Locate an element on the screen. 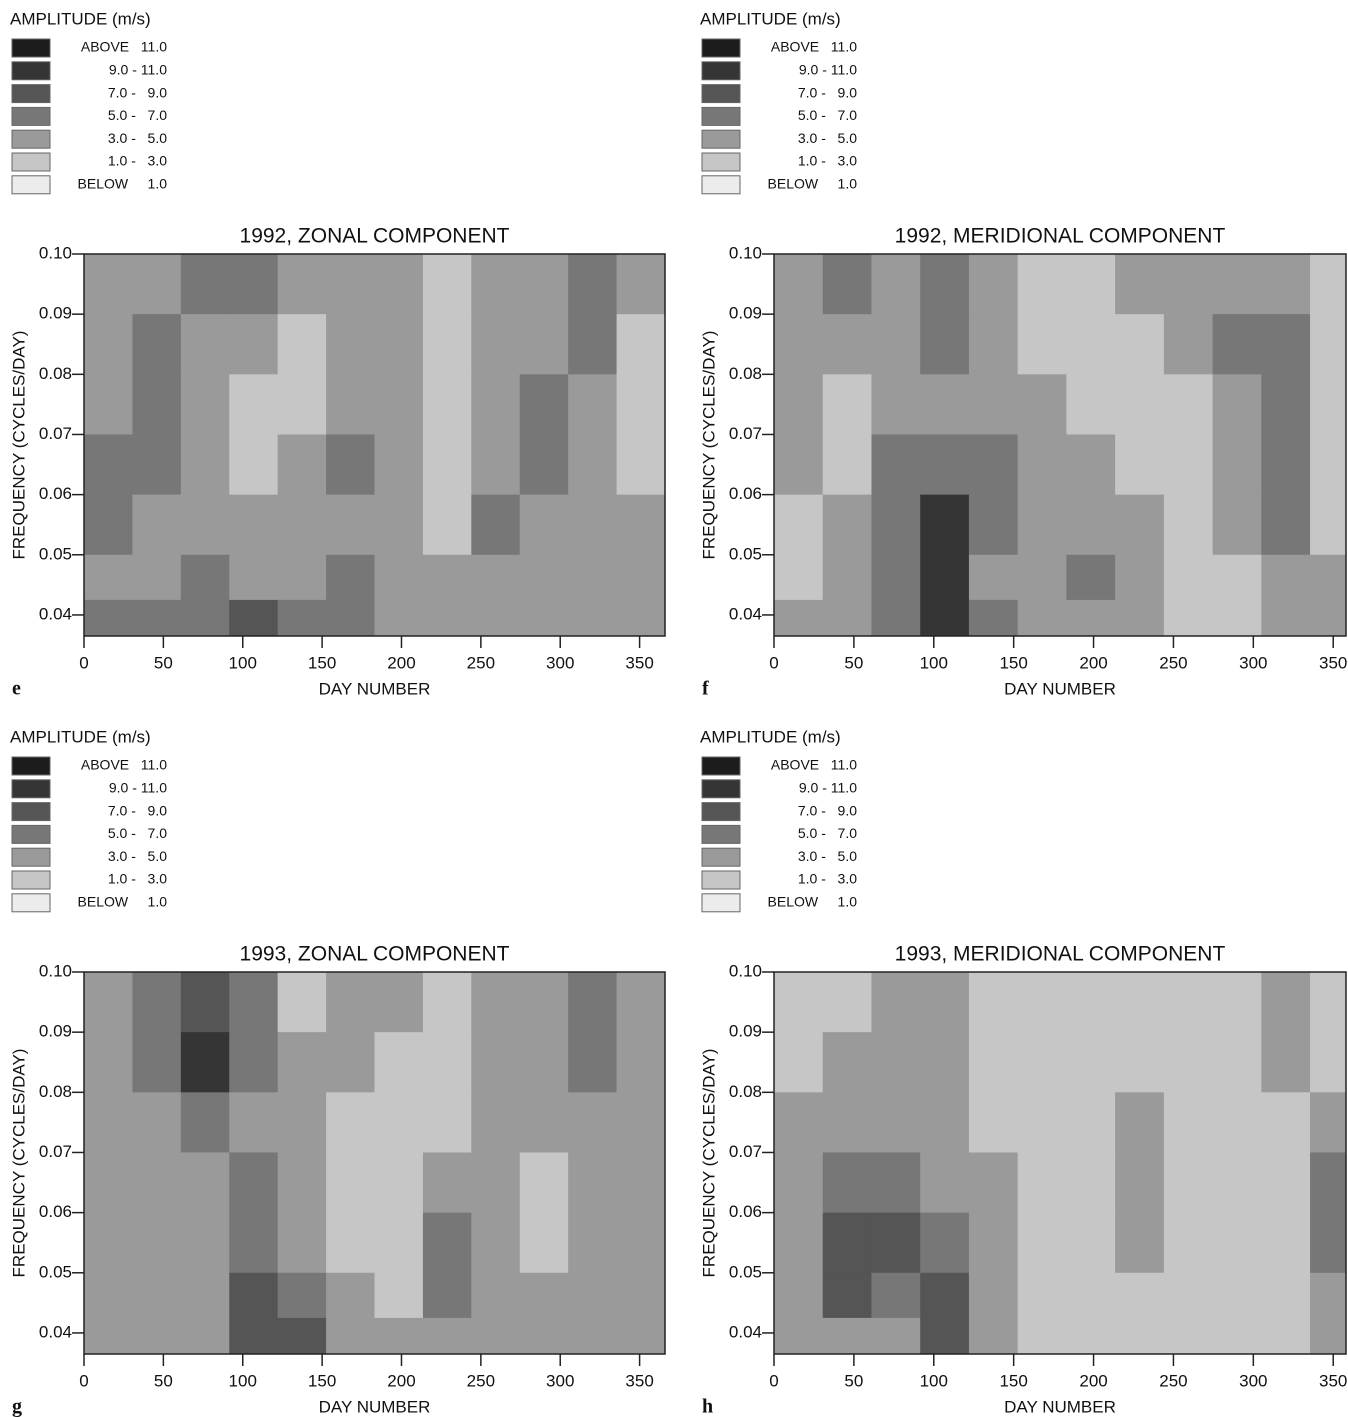 This screenshot has width=1348, height=1417. y-tick-label: 0.06 is located at coordinates (55, 493).